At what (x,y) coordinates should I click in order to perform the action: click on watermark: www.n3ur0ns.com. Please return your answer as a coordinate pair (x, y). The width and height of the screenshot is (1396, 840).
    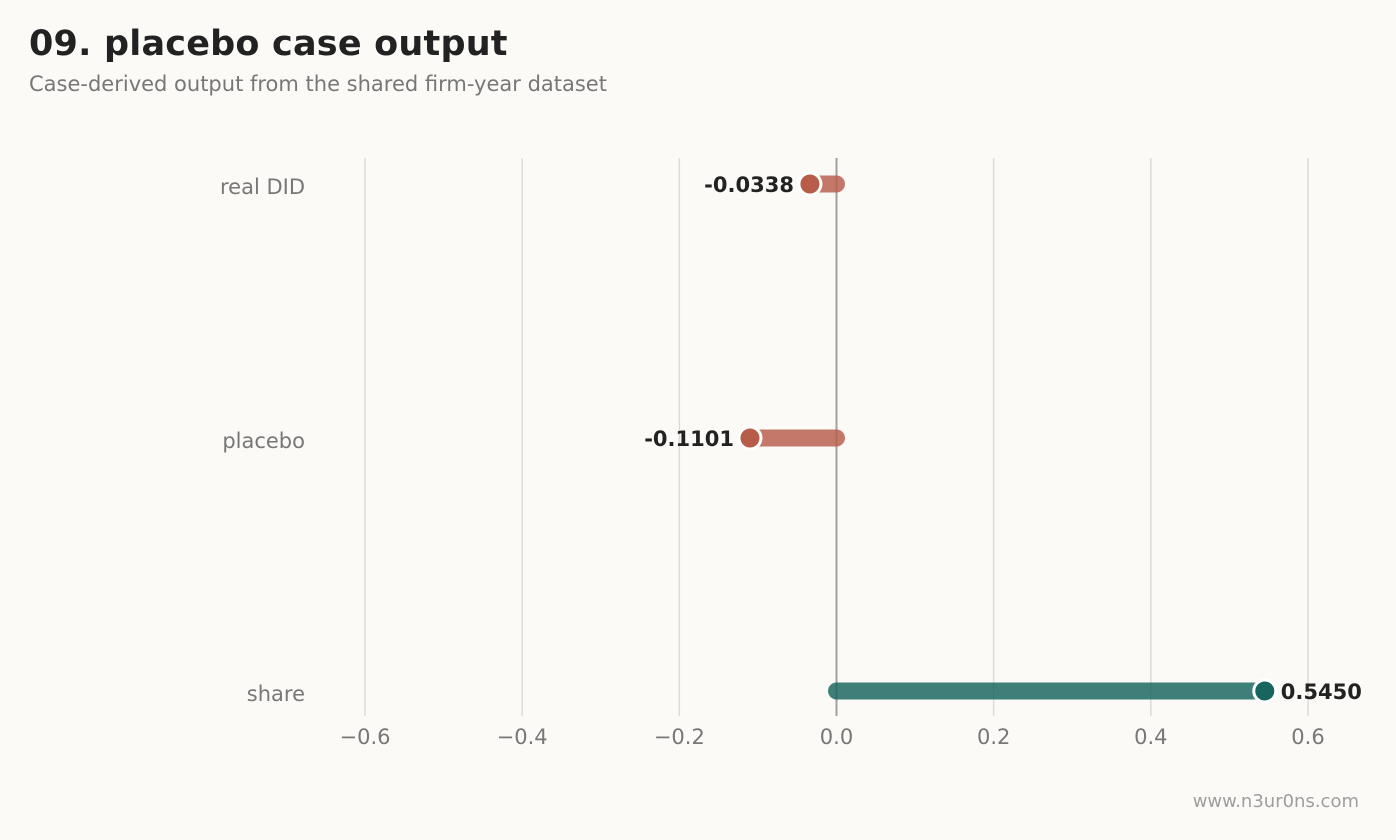
    Looking at the image, I should click on (1275, 801).